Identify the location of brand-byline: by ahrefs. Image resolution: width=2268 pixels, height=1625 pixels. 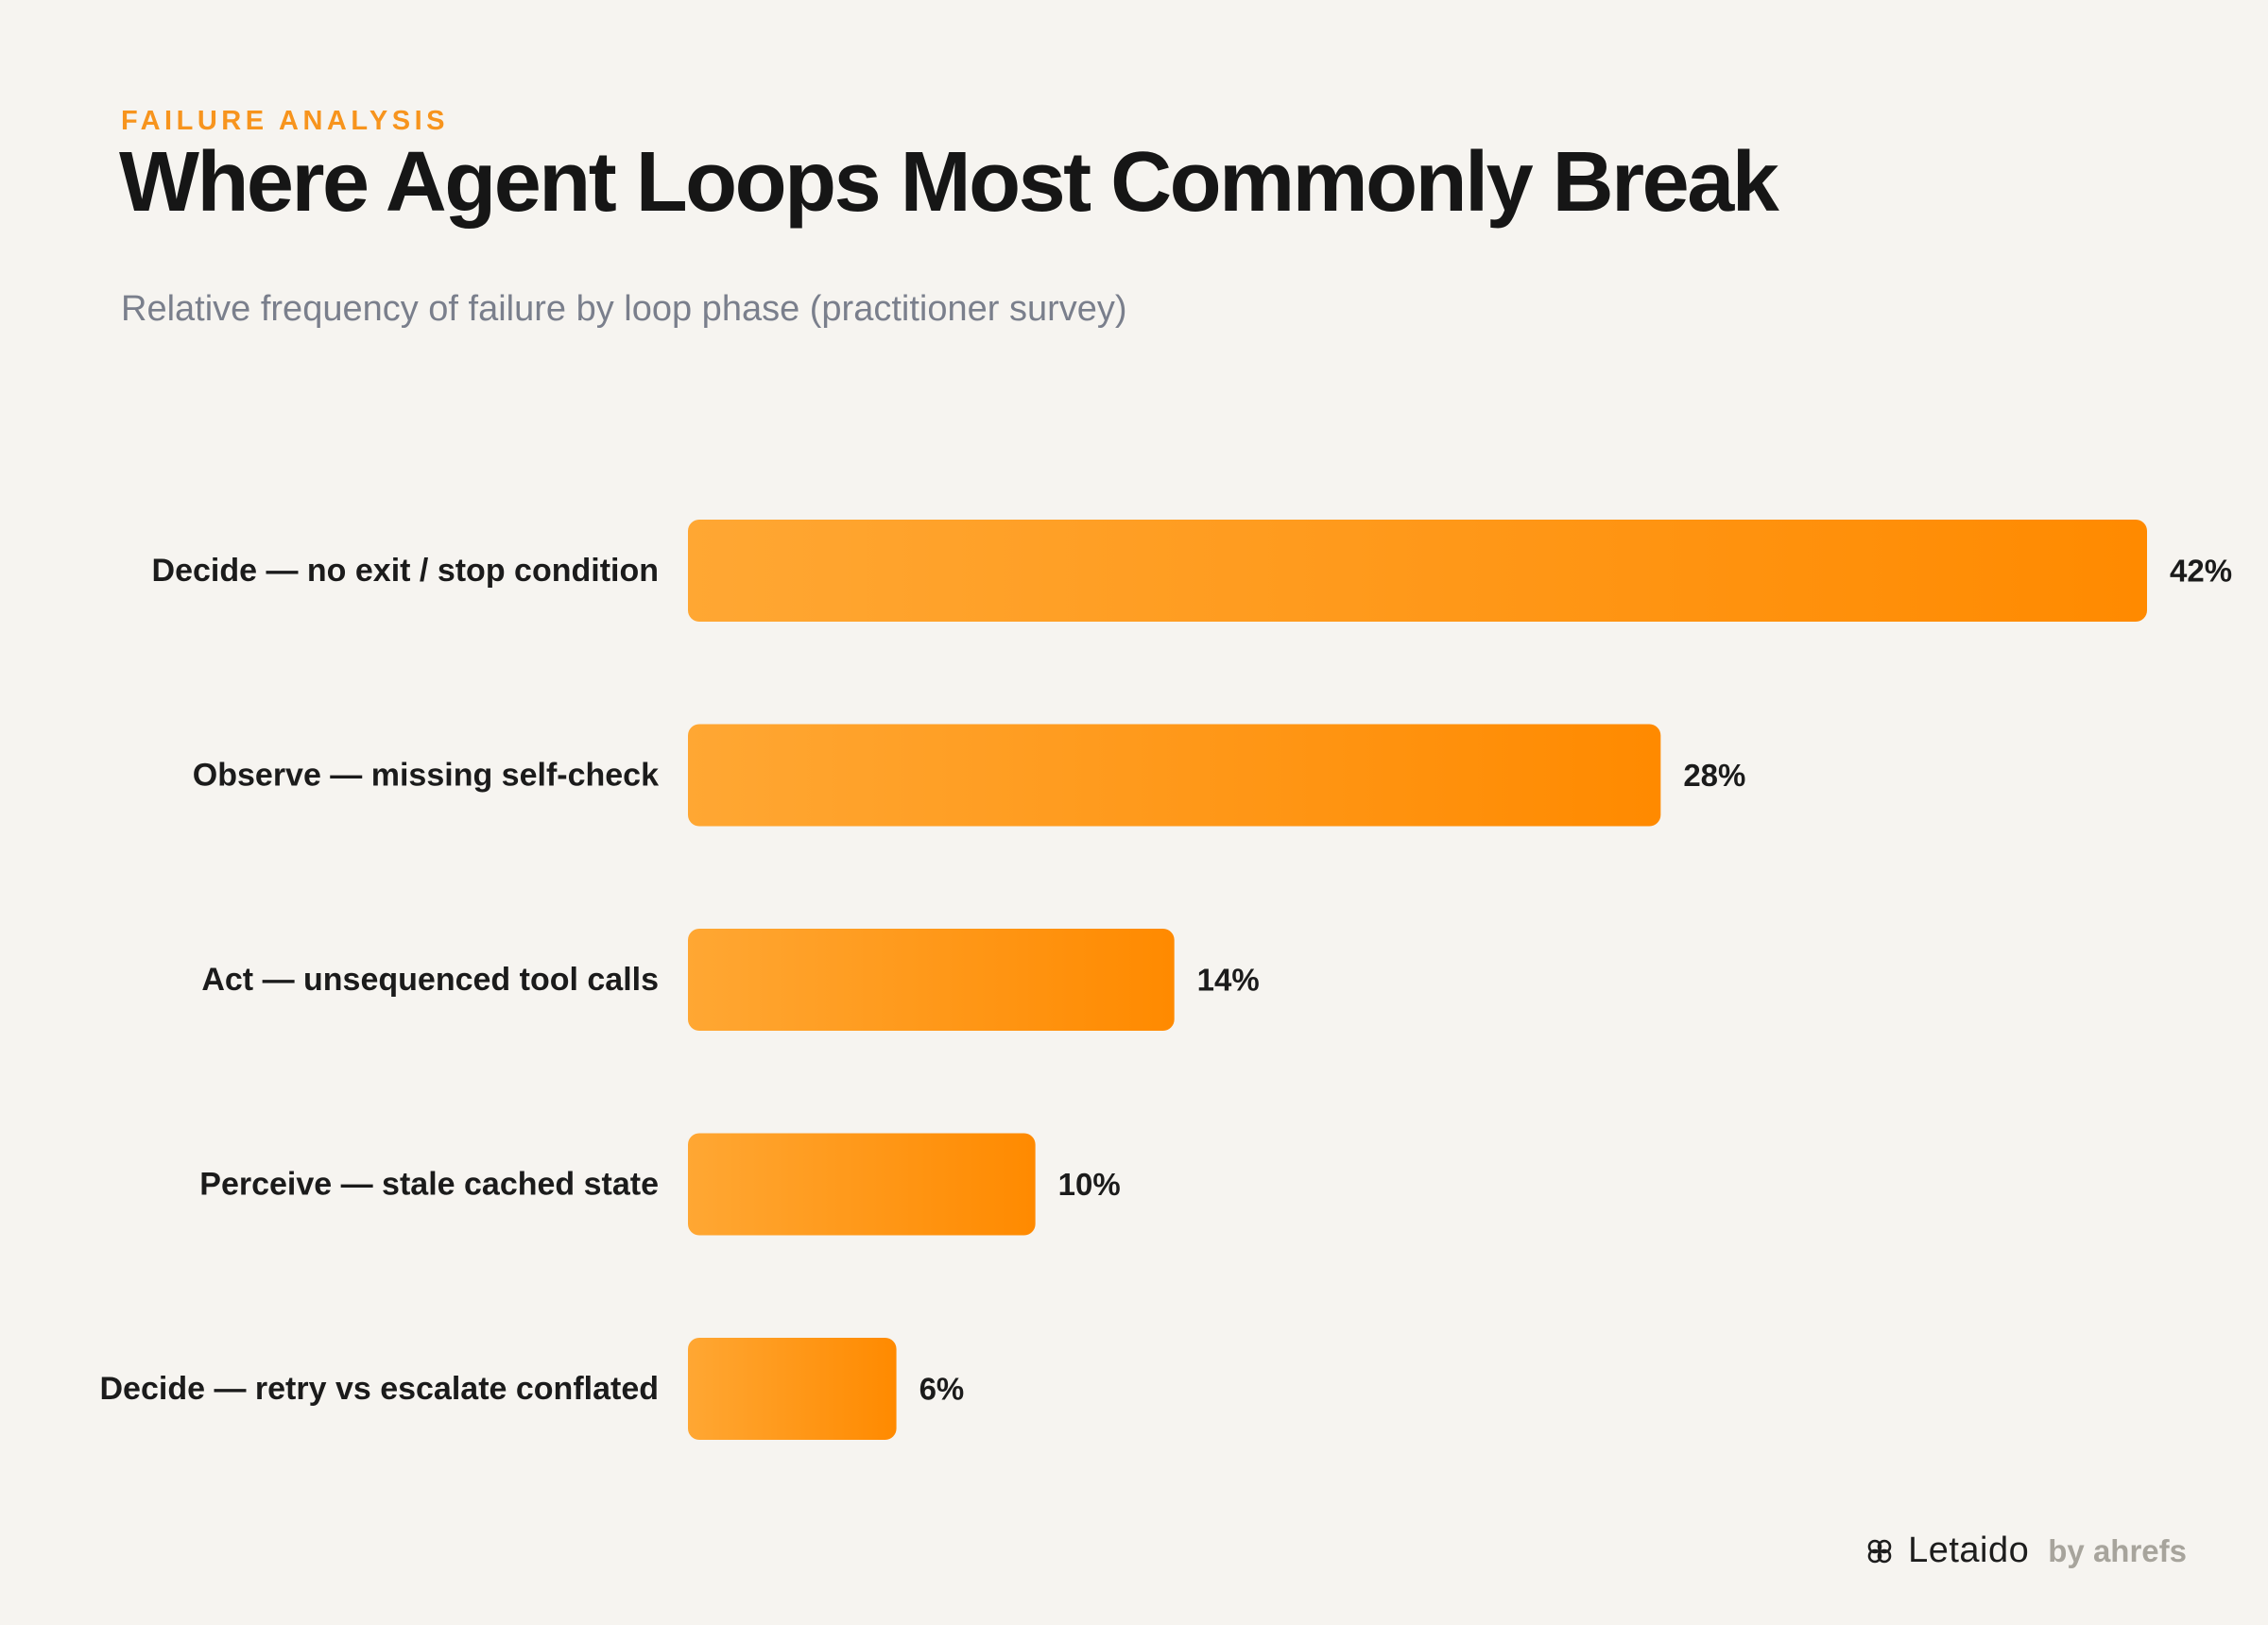
(2117, 1550).